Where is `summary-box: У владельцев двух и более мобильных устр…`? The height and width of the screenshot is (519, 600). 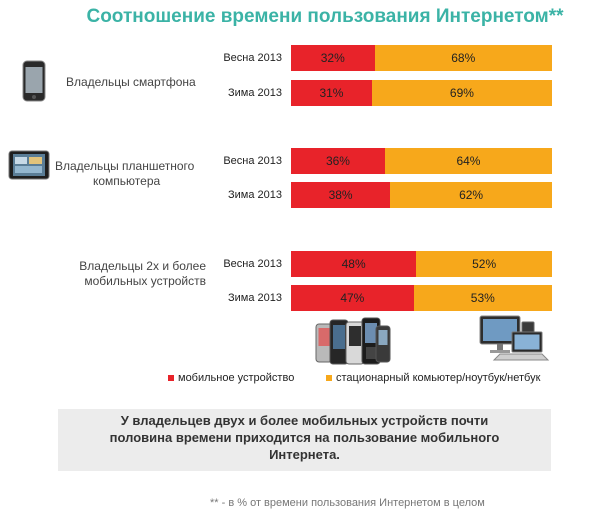 summary-box: У владельцев двух и более мобильных устр… is located at coordinates (304, 440).